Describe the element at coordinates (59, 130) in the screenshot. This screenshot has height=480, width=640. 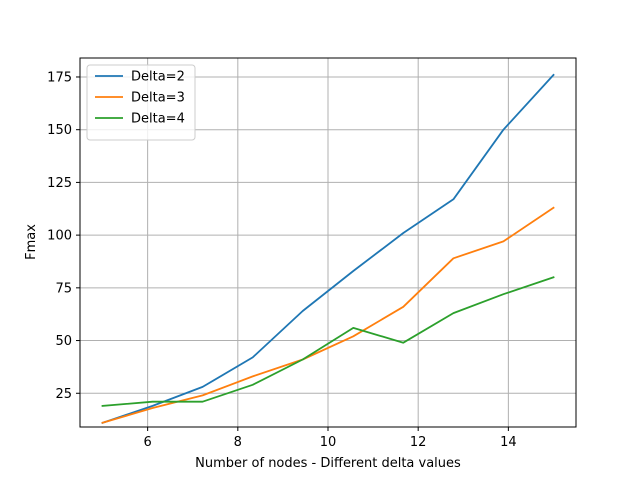
I see `y-tick-label: 150` at that location.